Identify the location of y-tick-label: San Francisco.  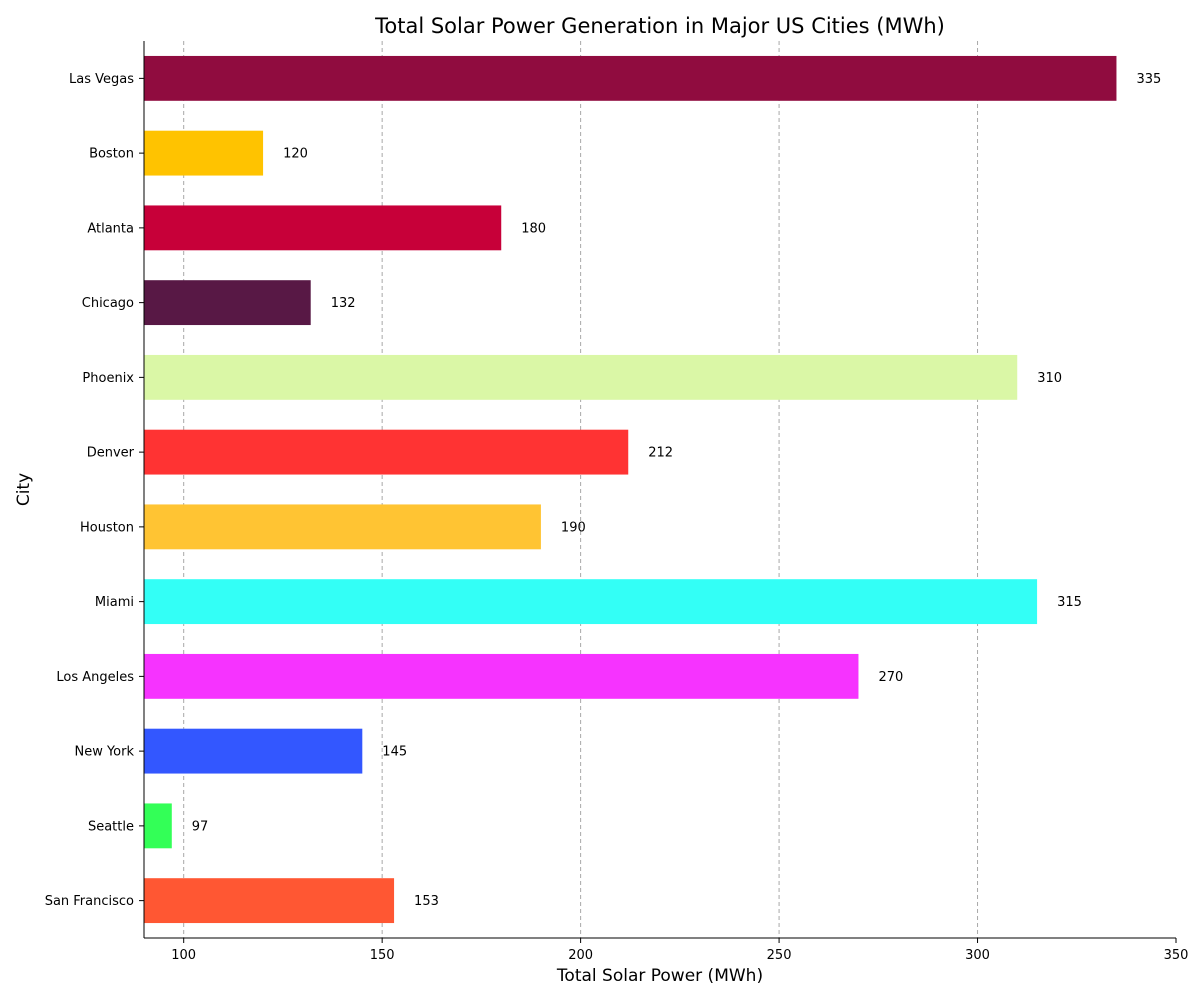
(89, 901).